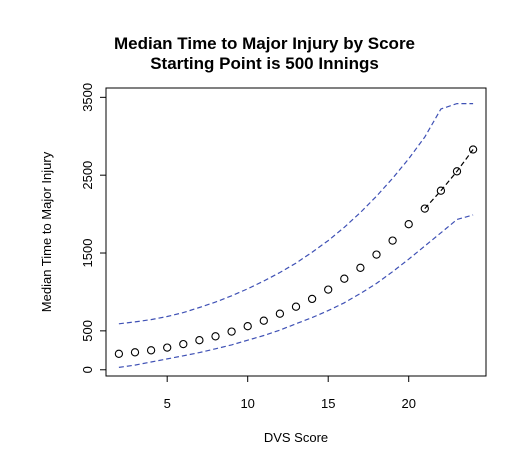 The width and height of the screenshot is (529, 458). Describe the element at coordinates (167, 403) in the screenshot. I see `x-tick-label: 5` at that location.